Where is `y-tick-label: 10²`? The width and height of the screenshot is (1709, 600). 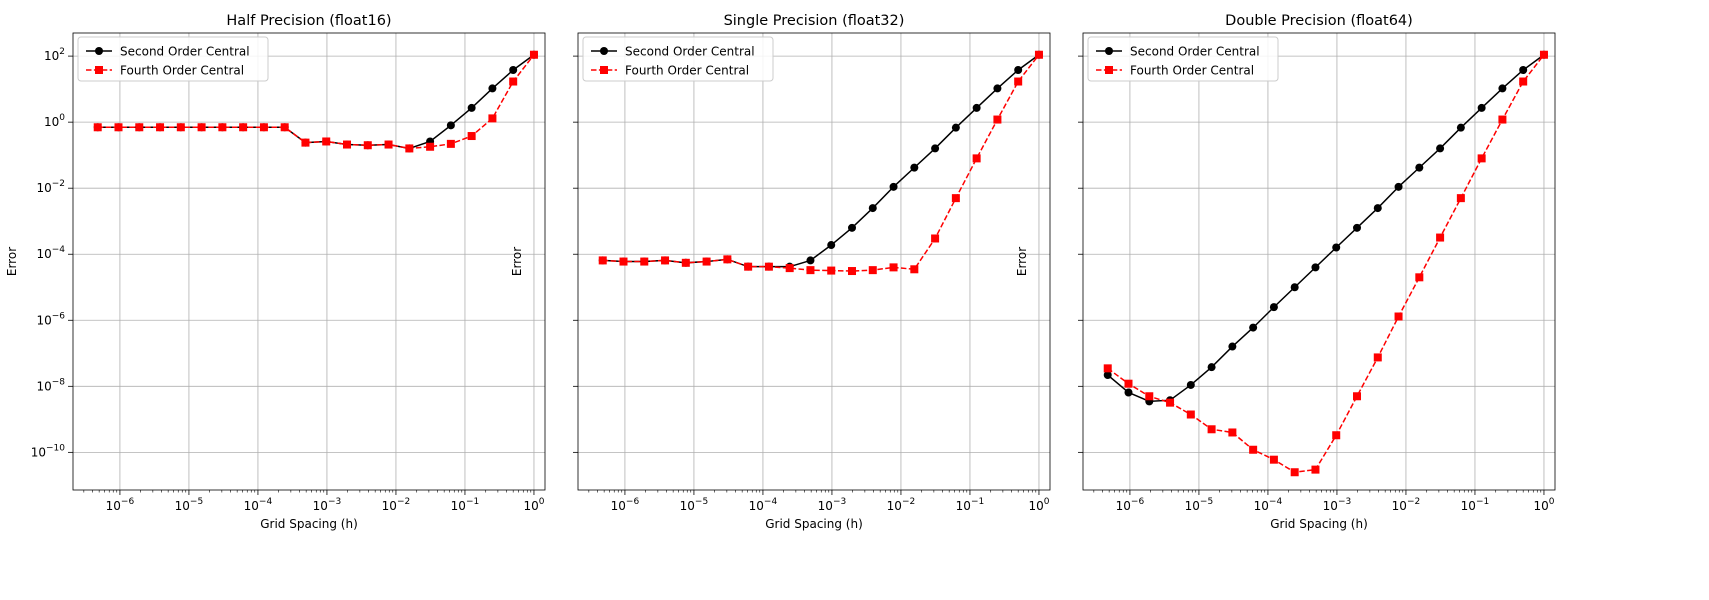 y-tick-label: 10² is located at coordinates (54, 55).